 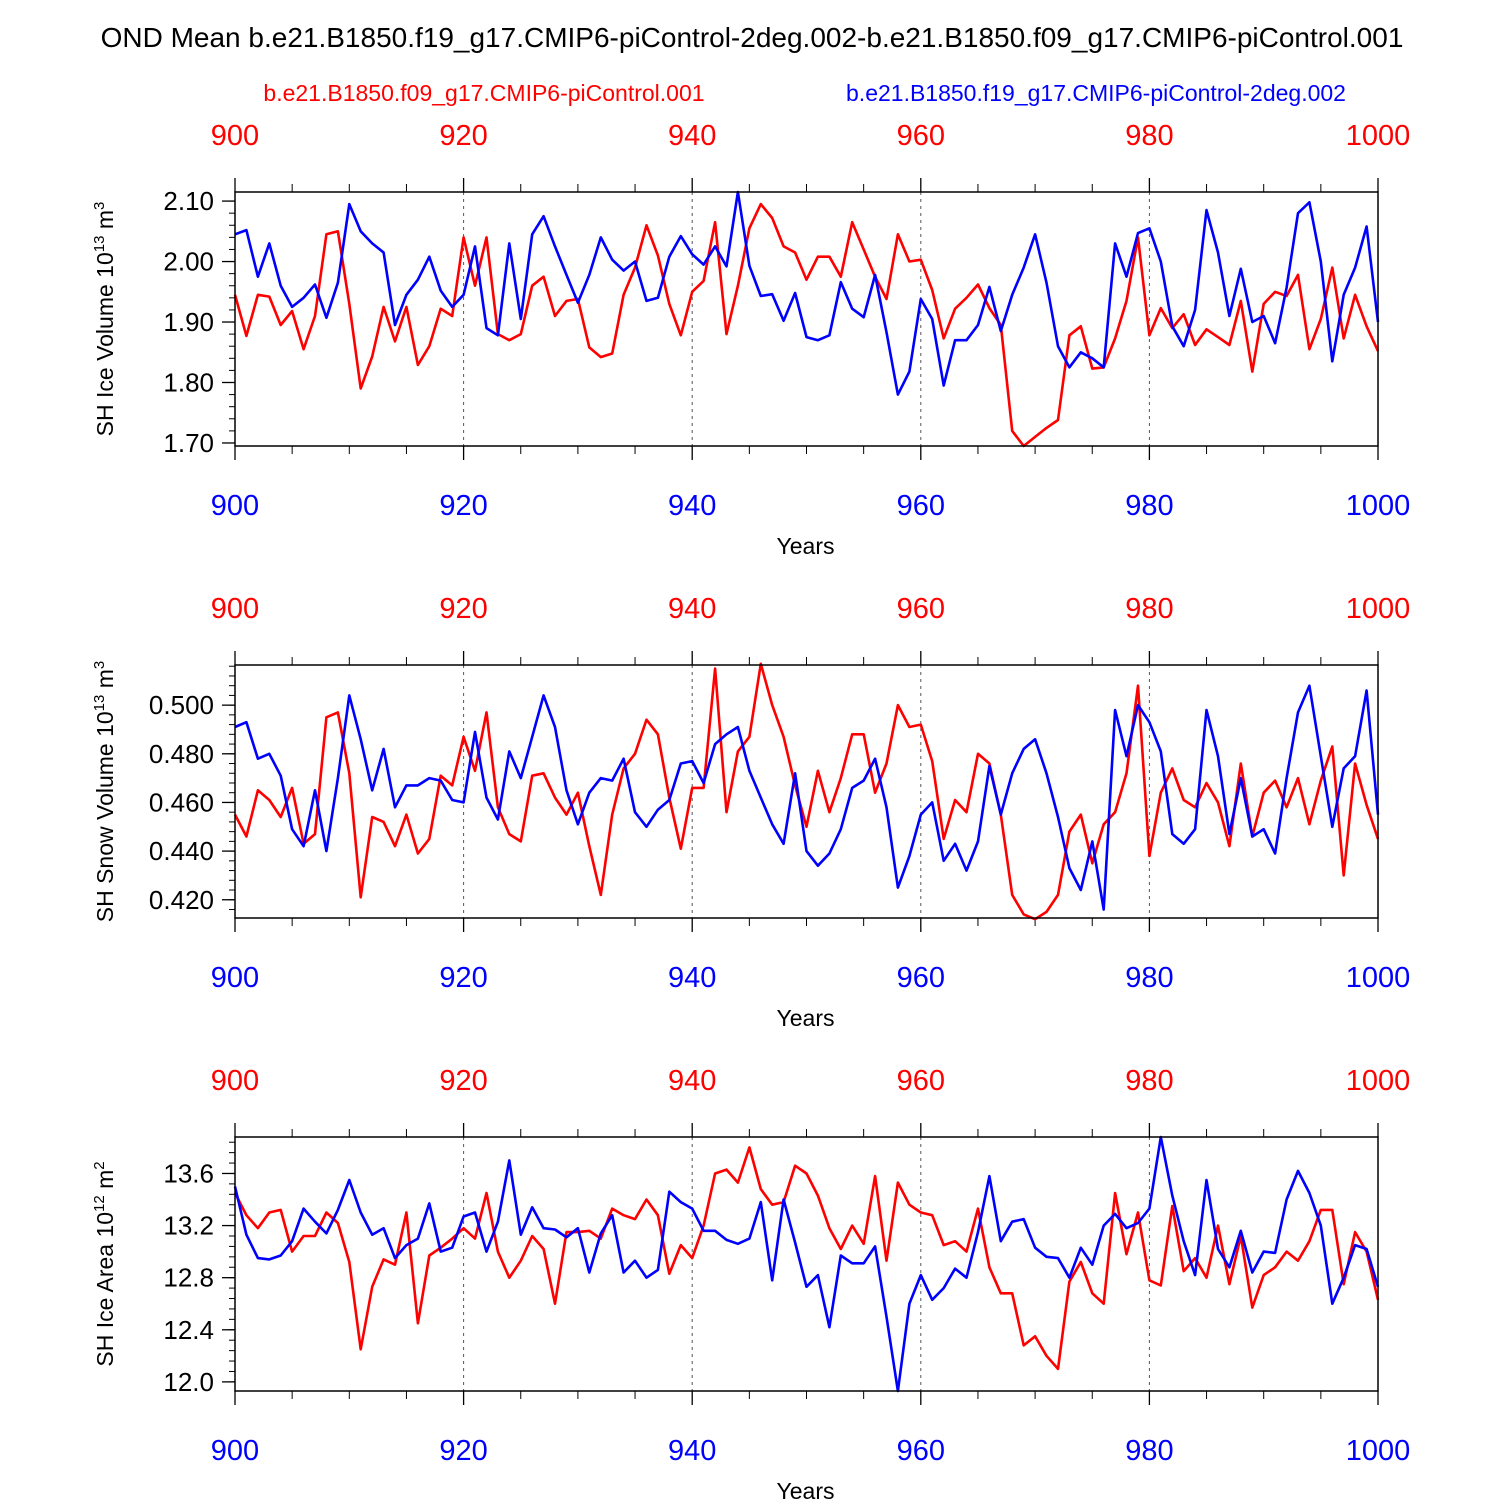 What do you see at coordinates (188, 201) in the screenshot?
I see `y-tick-label: 2.10` at bounding box center [188, 201].